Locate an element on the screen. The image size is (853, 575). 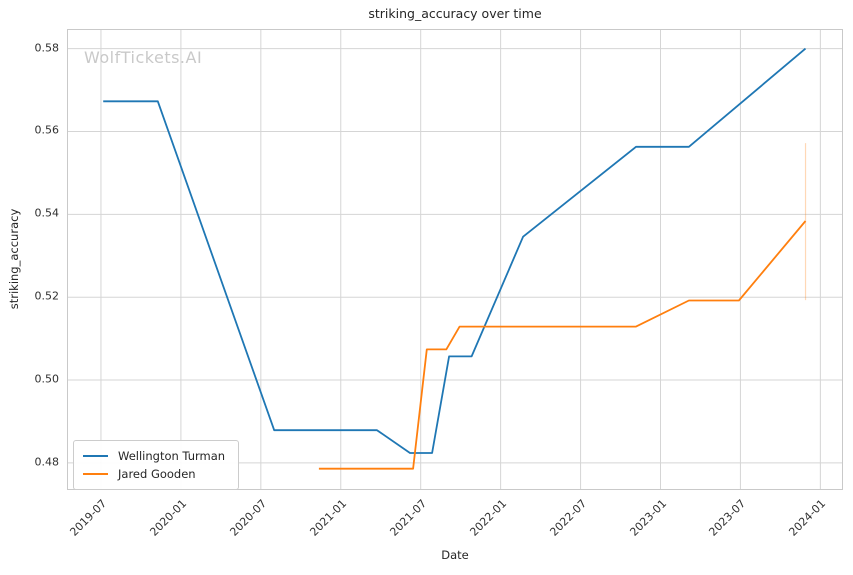
x-tick-label: 2019-07 is located at coordinates (88, 518).